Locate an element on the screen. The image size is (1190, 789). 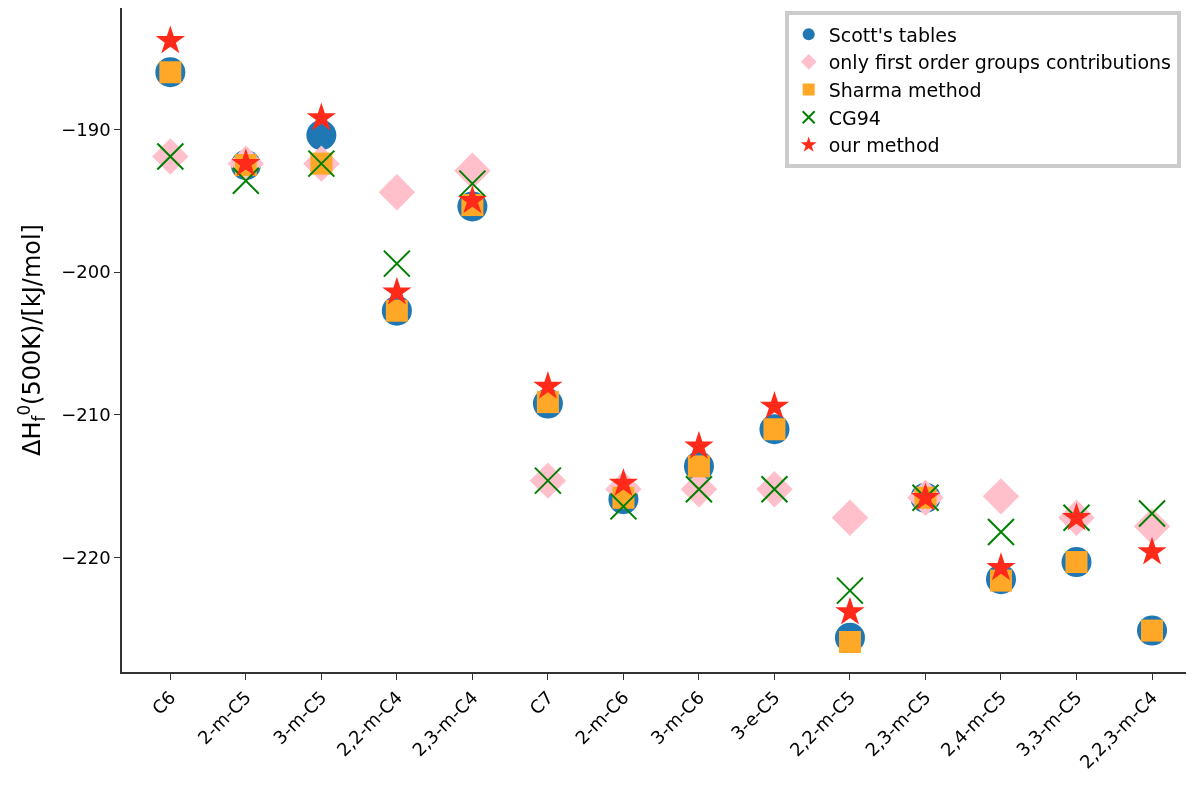
legend-label: Sharma method is located at coordinates (905, 89).